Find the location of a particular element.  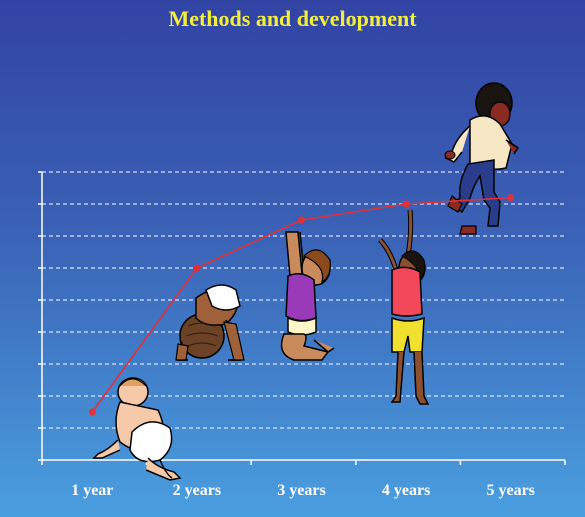

x-tick-label: 4 years is located at coordinates (406, 490).